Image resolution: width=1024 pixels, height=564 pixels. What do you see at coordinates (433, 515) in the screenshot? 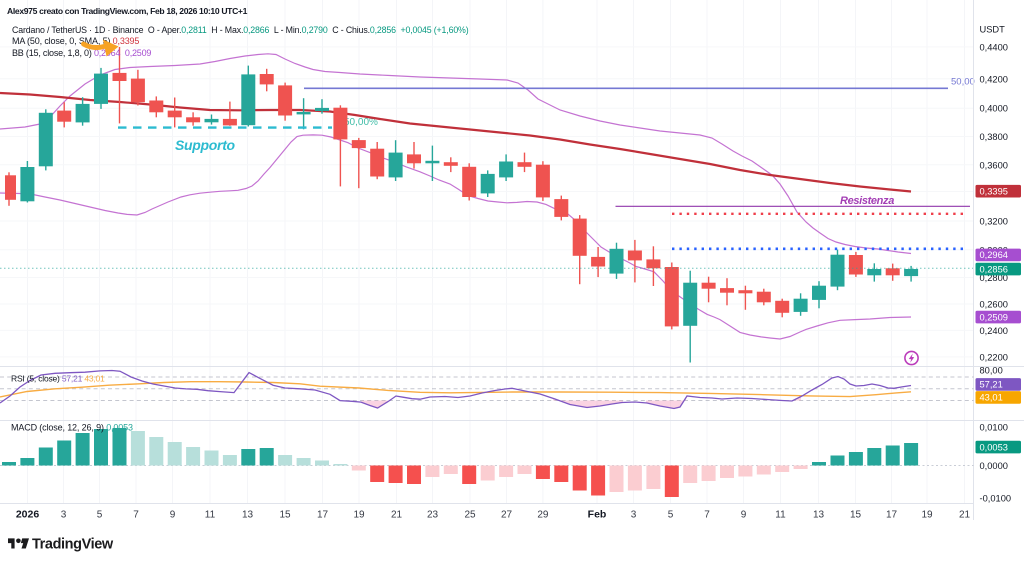
I see `svg-text: 23` at bounding box center [433, 515].